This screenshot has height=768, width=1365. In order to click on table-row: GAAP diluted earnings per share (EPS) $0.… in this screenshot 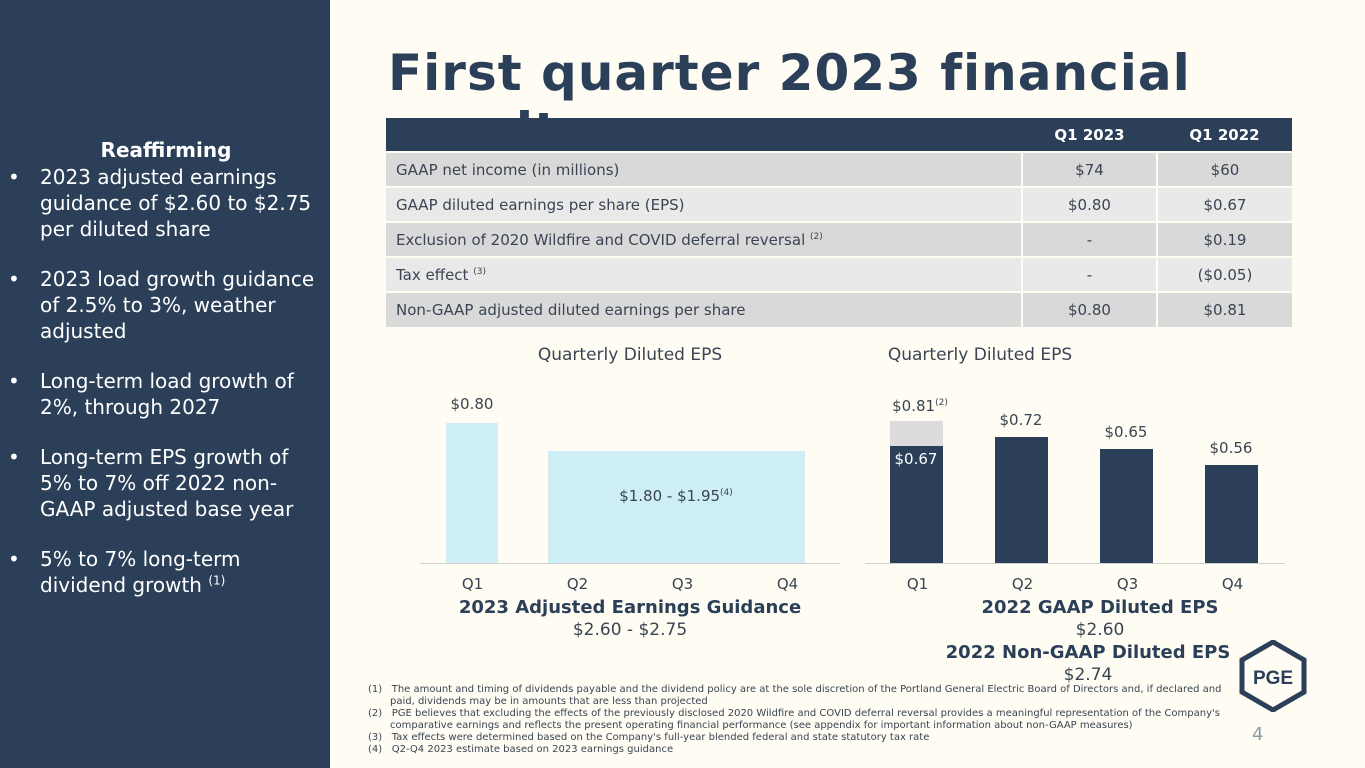, I will do `click(839, 204)`.